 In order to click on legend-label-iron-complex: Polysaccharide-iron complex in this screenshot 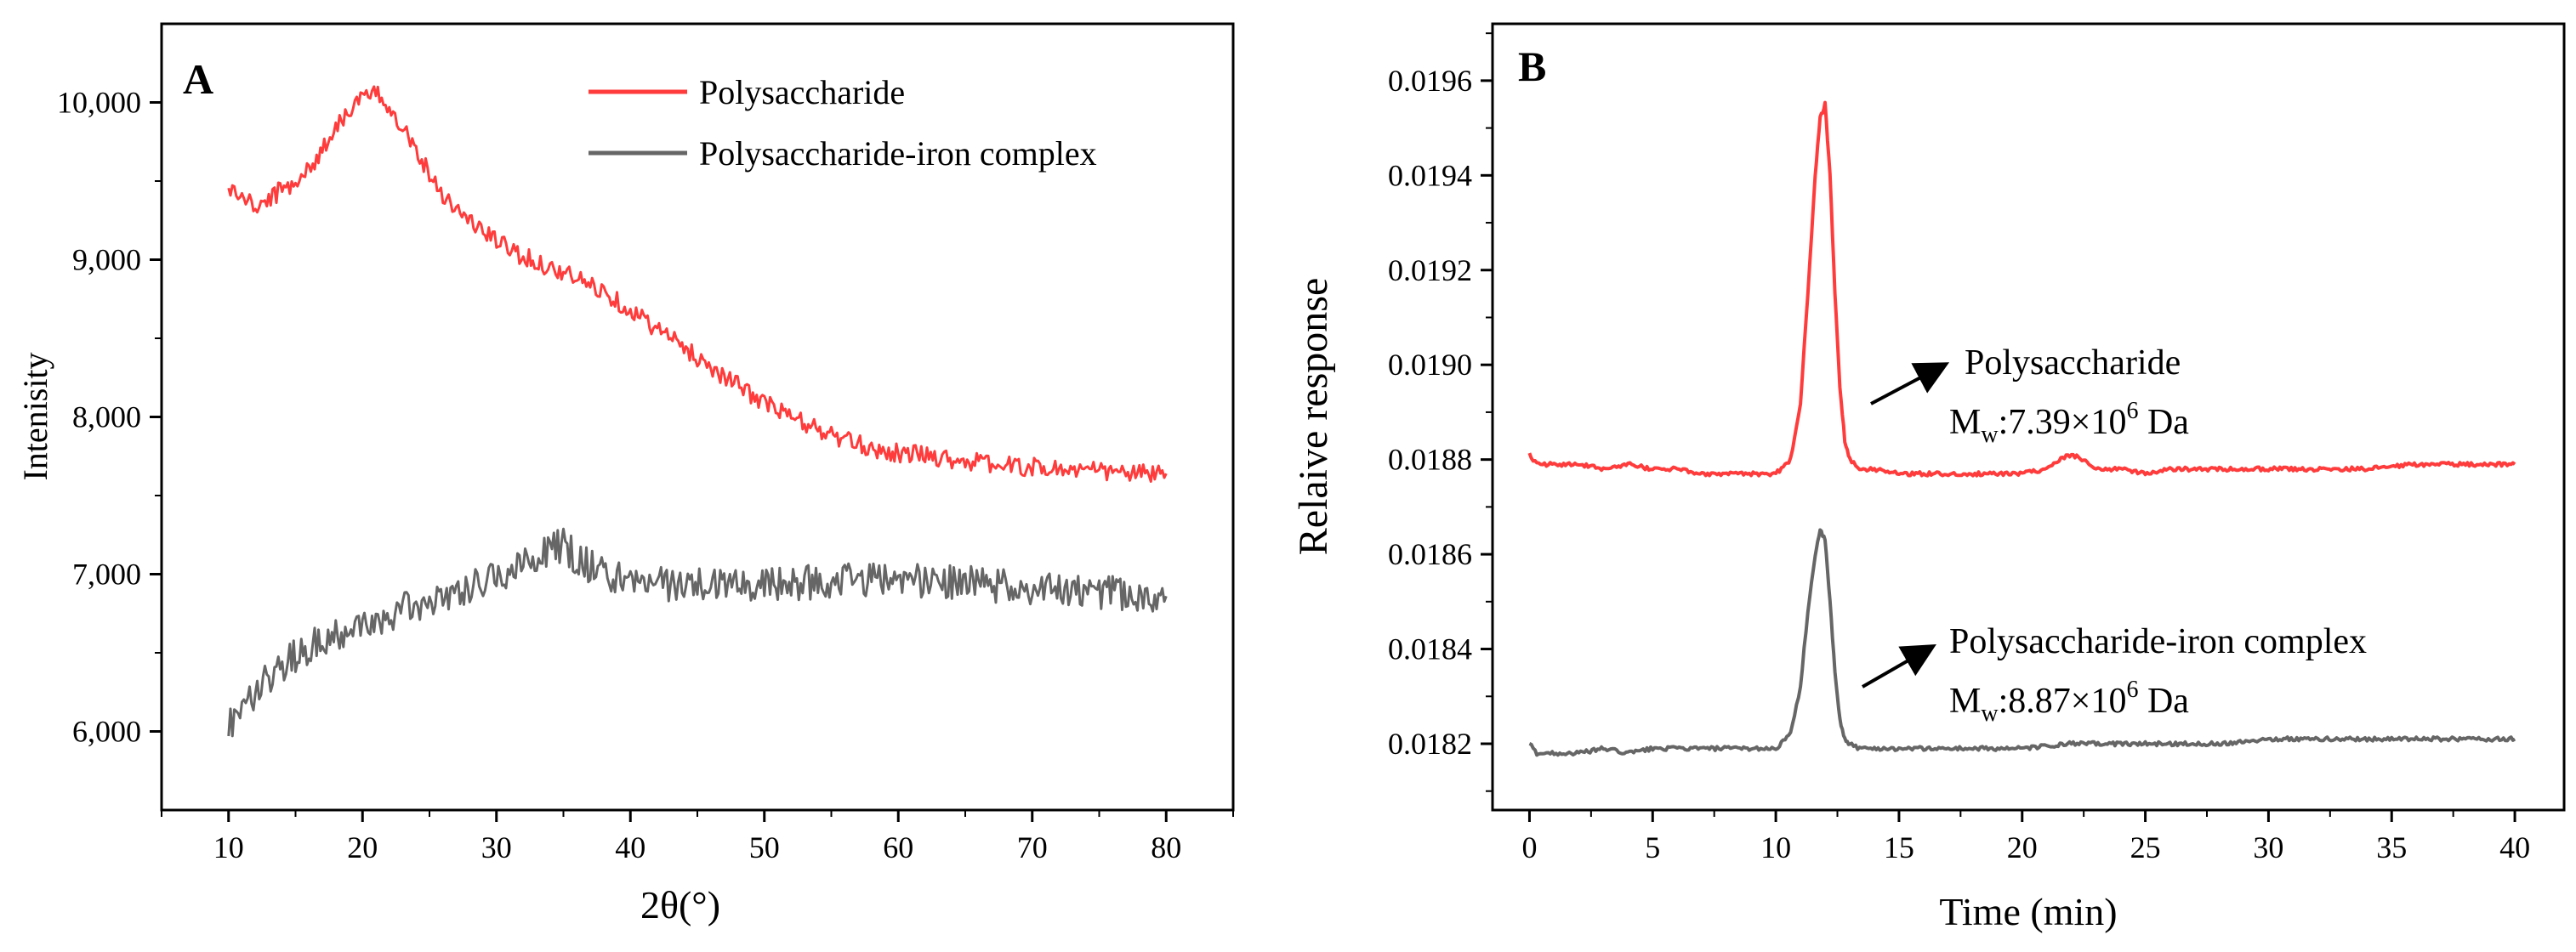, I will do `click(898, 153)`.